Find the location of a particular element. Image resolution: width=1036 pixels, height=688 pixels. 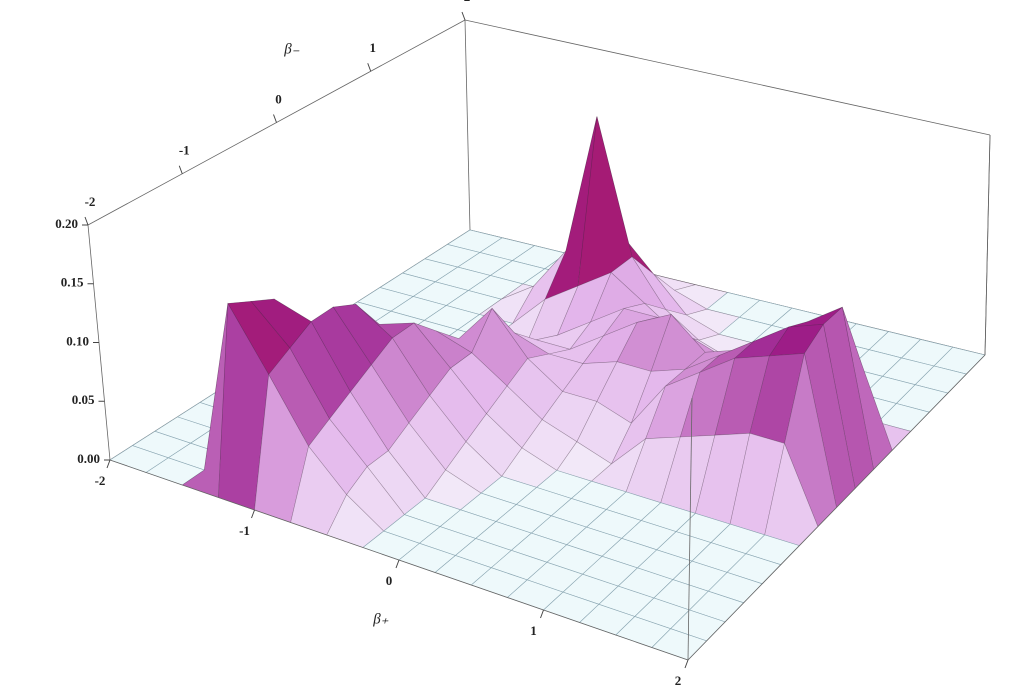

x-tick-label: -1 is located at coordinates (244, 530).